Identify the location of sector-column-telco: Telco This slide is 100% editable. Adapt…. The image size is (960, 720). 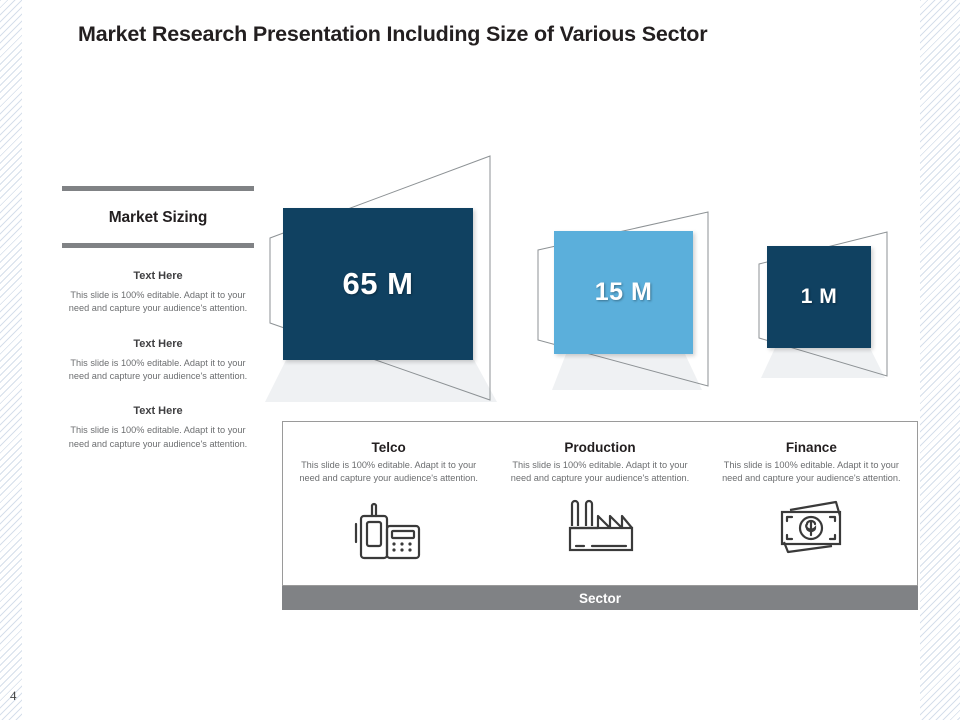
(388, 503).